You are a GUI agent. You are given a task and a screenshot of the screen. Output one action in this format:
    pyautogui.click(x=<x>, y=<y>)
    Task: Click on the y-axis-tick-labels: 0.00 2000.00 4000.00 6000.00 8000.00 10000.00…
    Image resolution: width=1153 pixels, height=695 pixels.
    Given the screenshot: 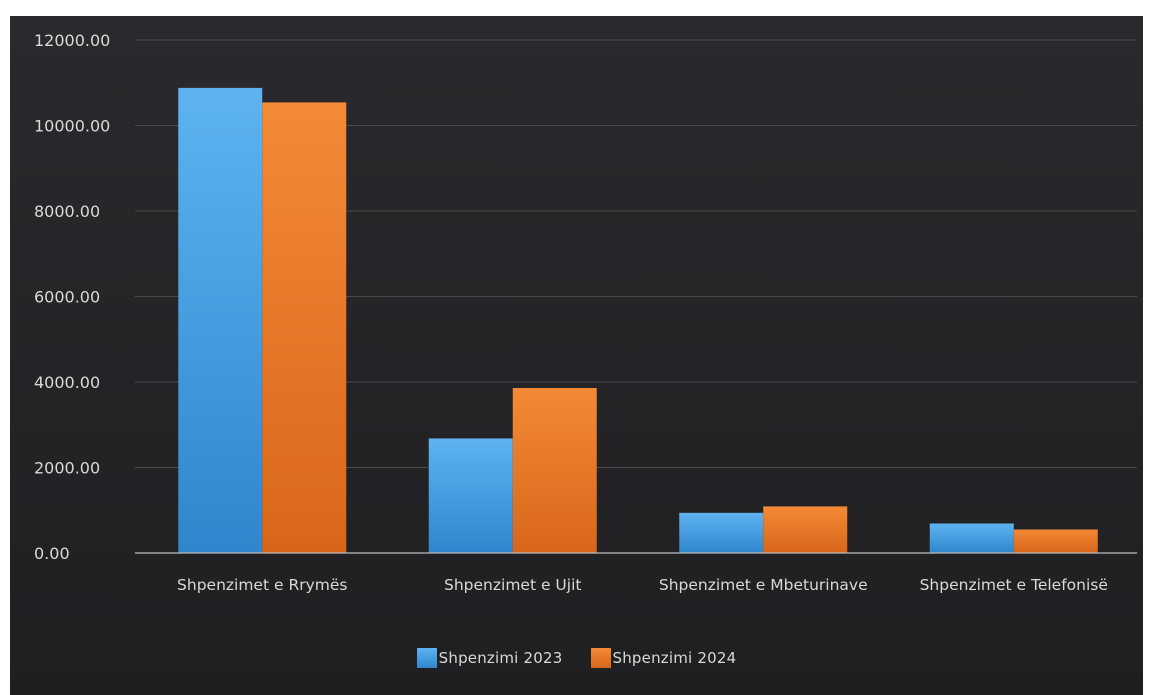 What is the action you would take?
    pyautogui.click(x=72, y=297)
    